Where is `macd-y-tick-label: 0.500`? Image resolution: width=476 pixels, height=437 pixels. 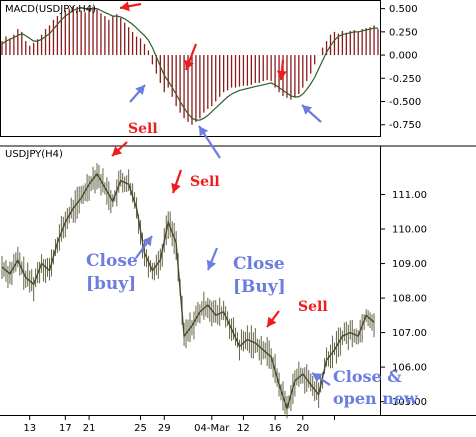
macd-y-tick-label: 0.500 is located at coordinates (403, 9).